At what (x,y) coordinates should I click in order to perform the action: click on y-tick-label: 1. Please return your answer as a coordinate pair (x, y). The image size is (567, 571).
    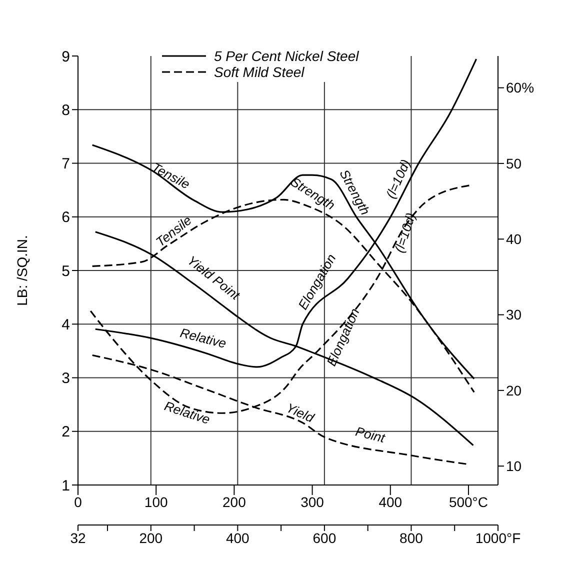
    Looking at the image, I should click on (66, 485).